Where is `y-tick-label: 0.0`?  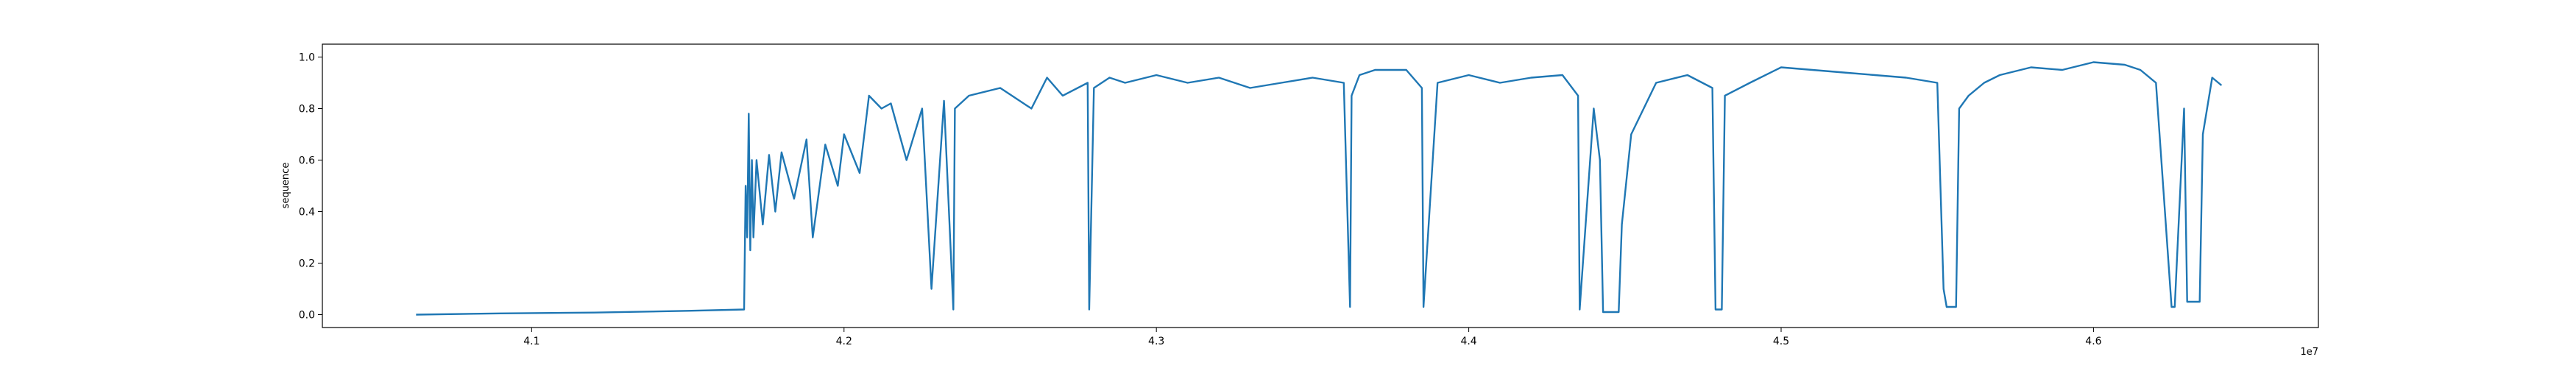
y-tick-label: 0.0 is located at coordinates (307, 316).